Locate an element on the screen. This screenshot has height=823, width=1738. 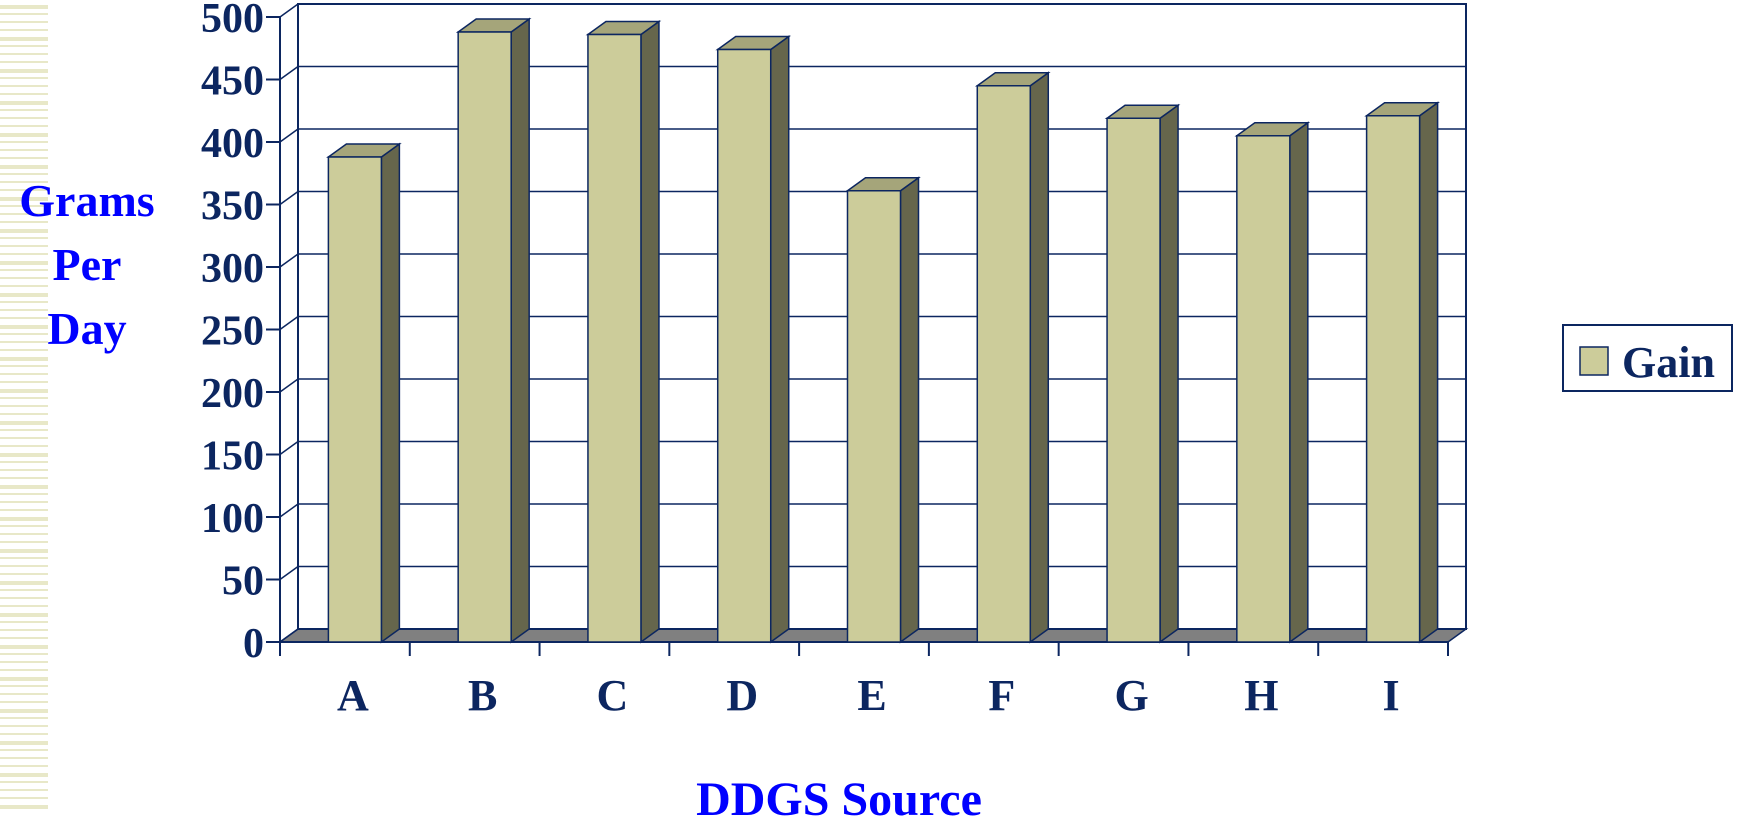
y-tick-label: 300 is located at coordinates (232, 269).